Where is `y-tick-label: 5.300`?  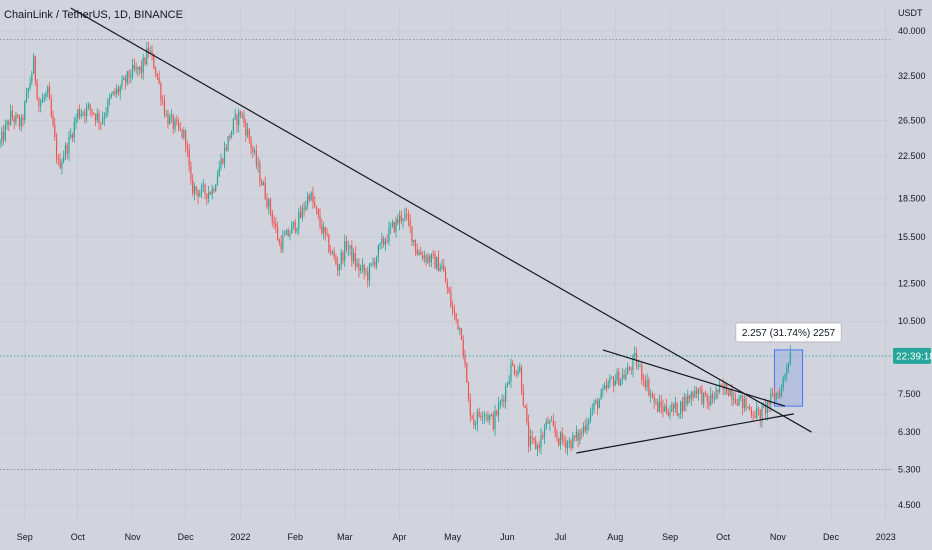
y-tick-label: 5.300 is located at coordinates (909, 470).